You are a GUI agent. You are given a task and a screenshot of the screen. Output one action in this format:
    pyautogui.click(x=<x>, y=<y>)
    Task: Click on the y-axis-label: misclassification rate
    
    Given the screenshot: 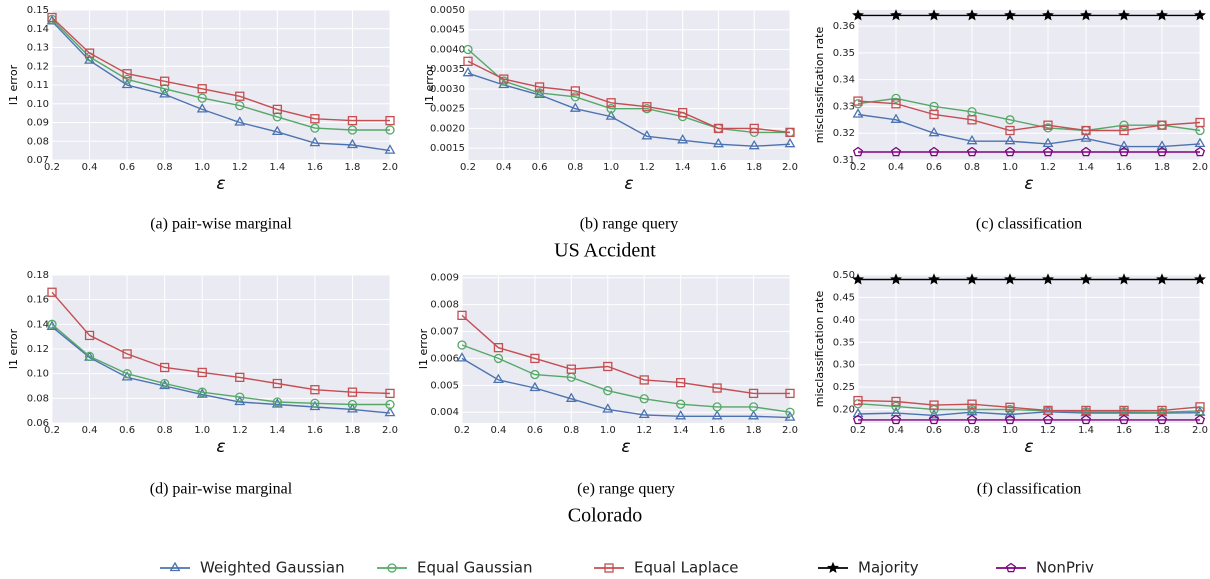 What is the action you would take?
    pyautogui.click(x=819, y=349)
    